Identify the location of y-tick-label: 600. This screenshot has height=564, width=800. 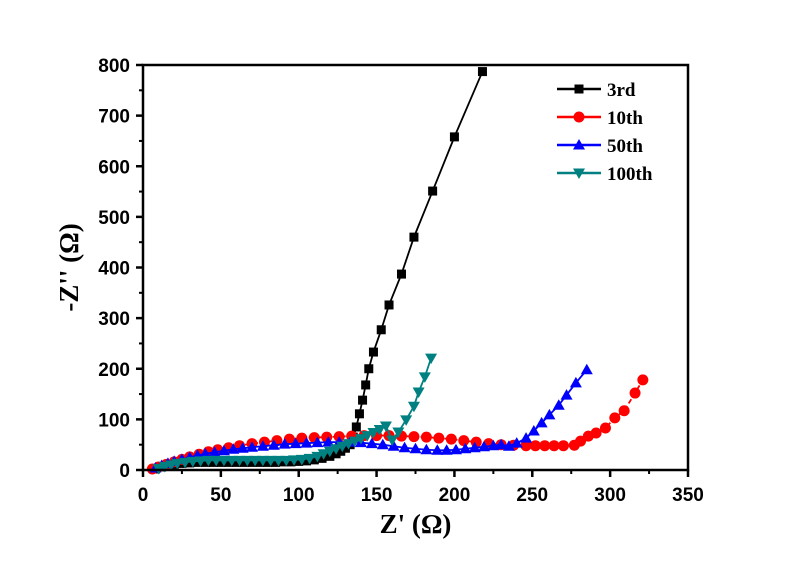
(114, 167).